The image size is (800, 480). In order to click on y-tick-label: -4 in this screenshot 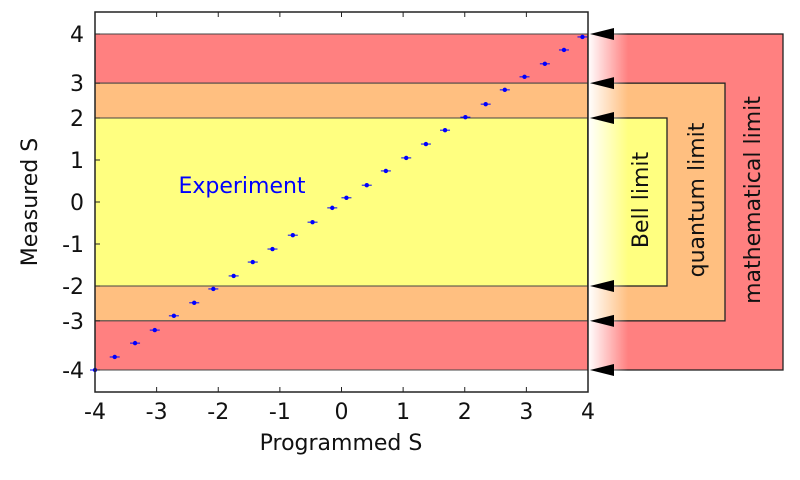, I will do `click(73, 371)`.